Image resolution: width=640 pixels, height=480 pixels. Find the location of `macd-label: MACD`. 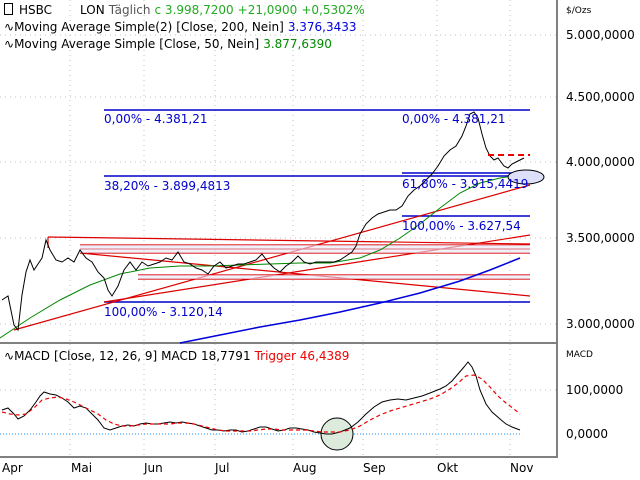

macd-label: MACD is located at coordinates (32, 356).